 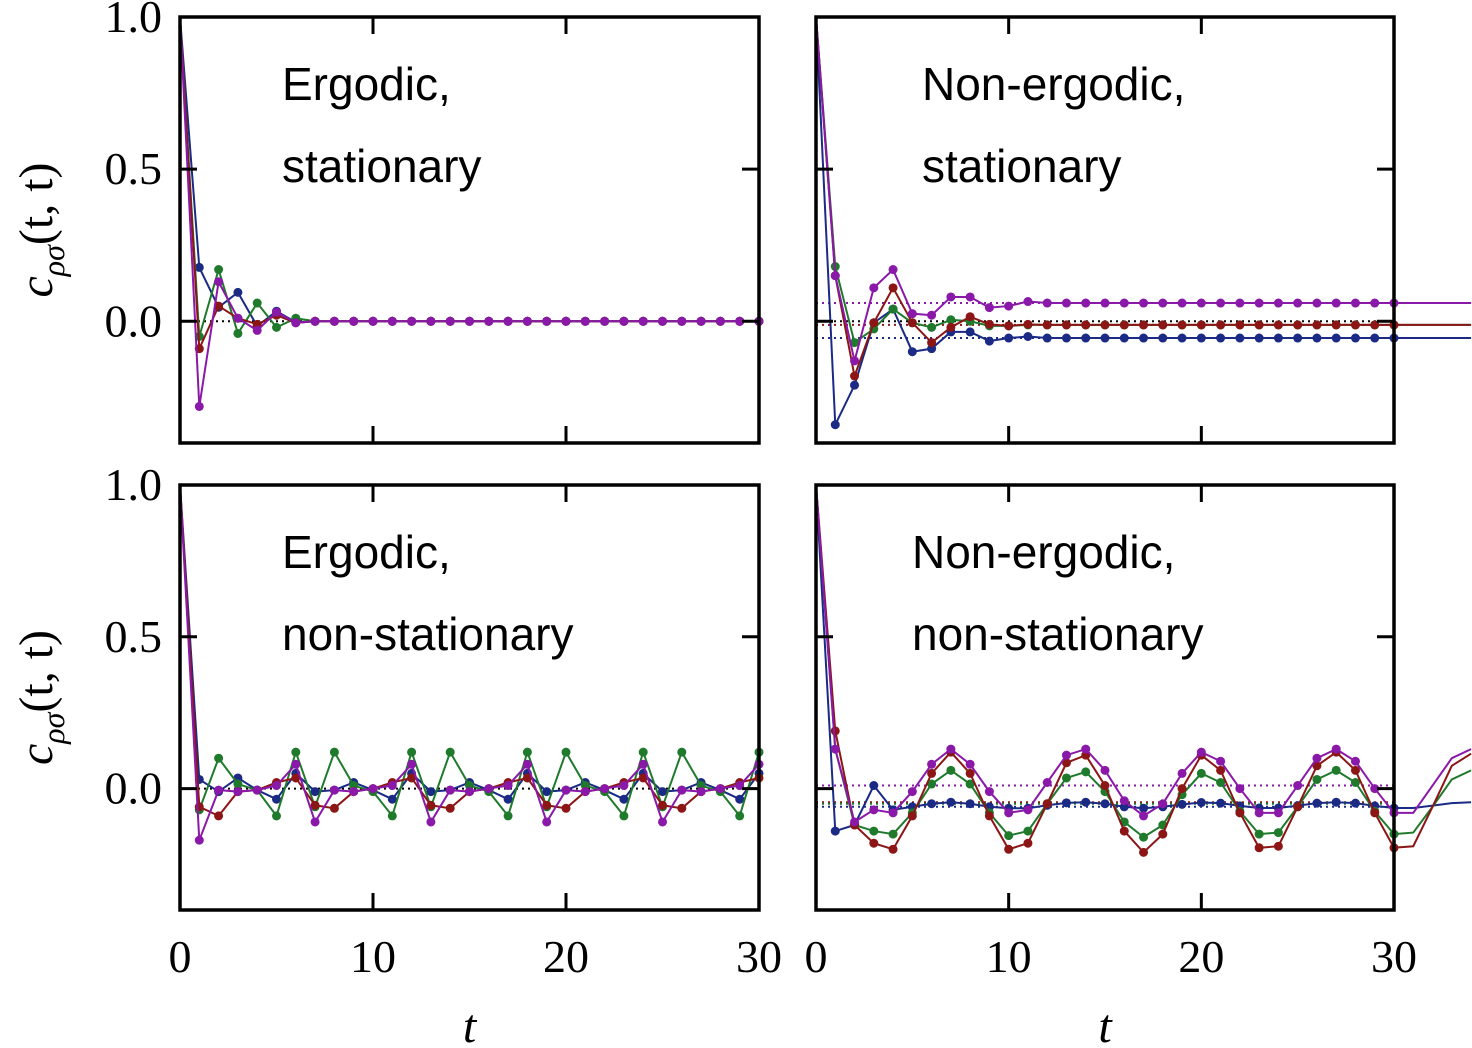 I want to click on x-axis-label: t, so click(x=470, y=1024).